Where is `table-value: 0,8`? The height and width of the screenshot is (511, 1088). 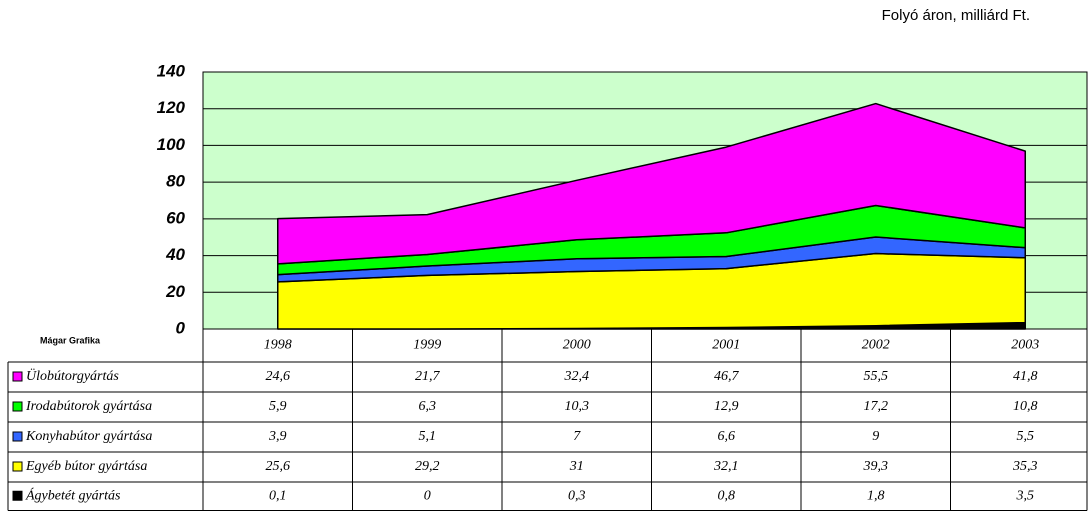 table-value: 0,8 is located at coordinates (727, 495).